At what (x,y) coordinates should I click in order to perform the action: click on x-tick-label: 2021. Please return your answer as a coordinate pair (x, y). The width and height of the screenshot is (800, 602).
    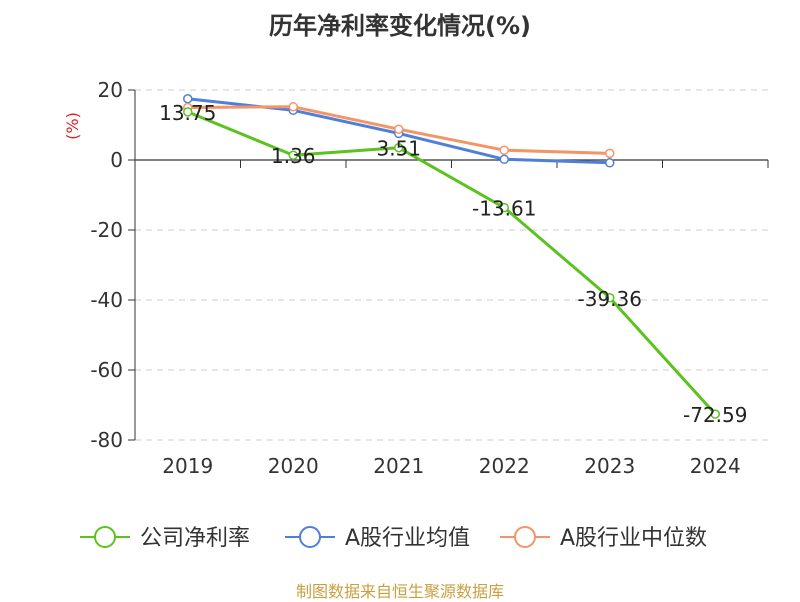
    Looking at the image, I should click on (398, 466).